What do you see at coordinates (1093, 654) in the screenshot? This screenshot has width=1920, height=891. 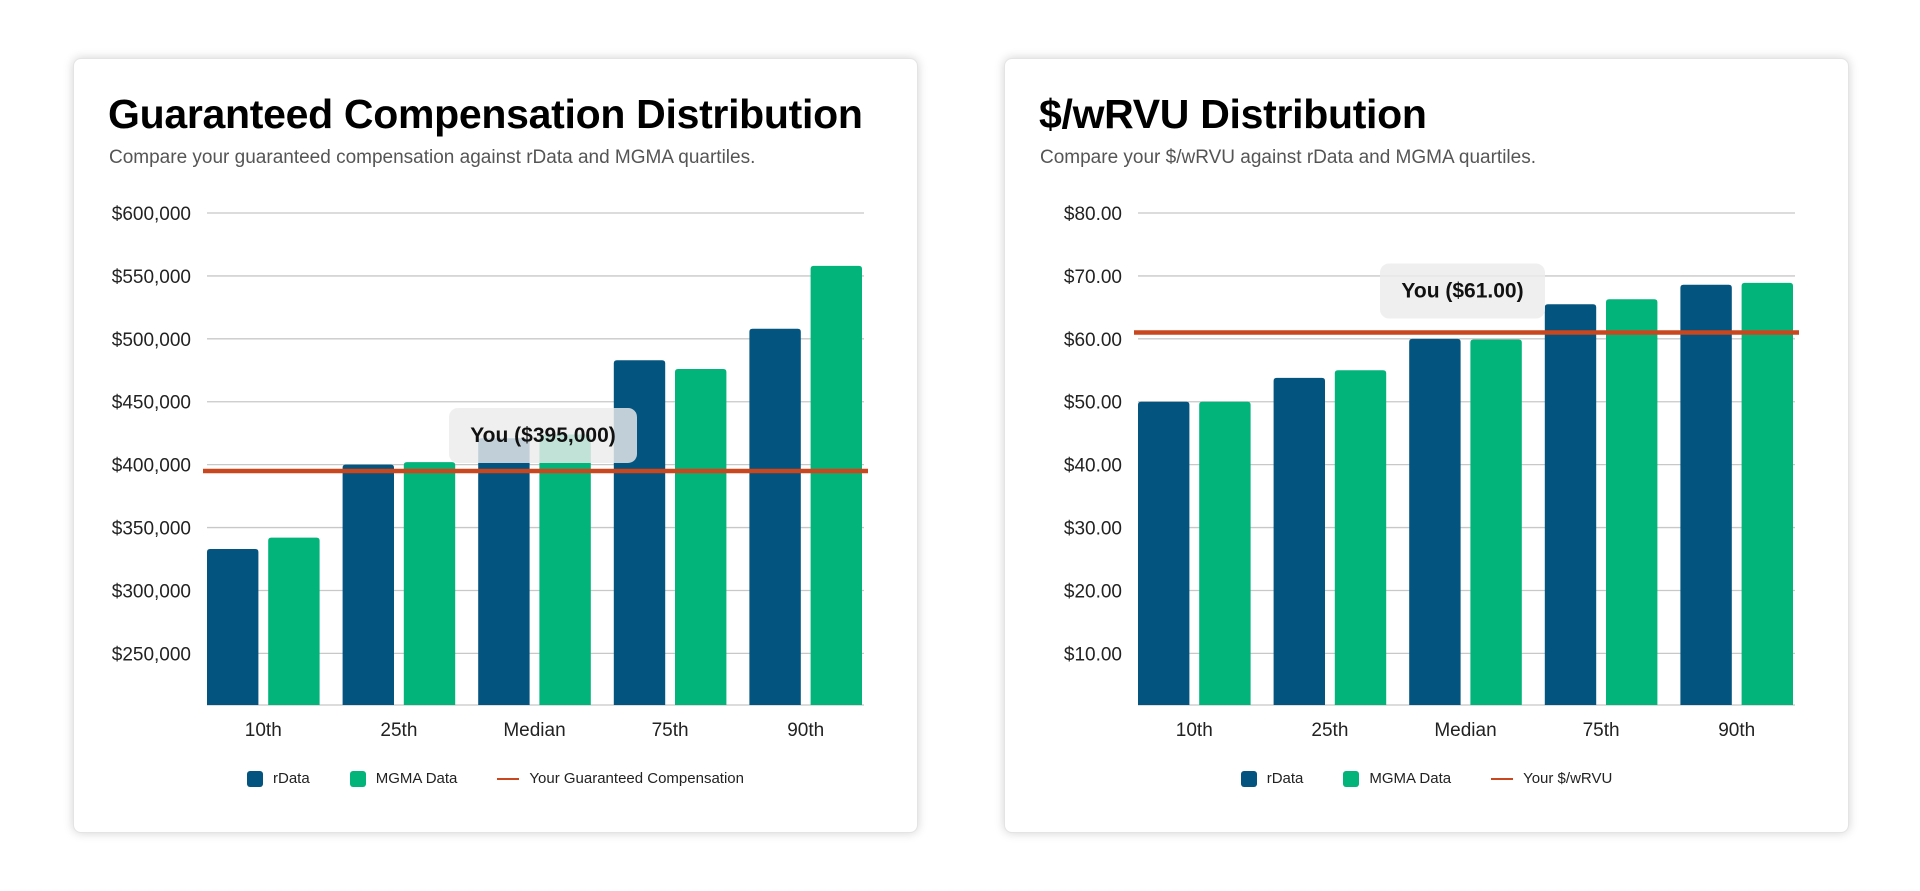 I see `y-tick-label: $10.00` at bounding box center [1093, 654].